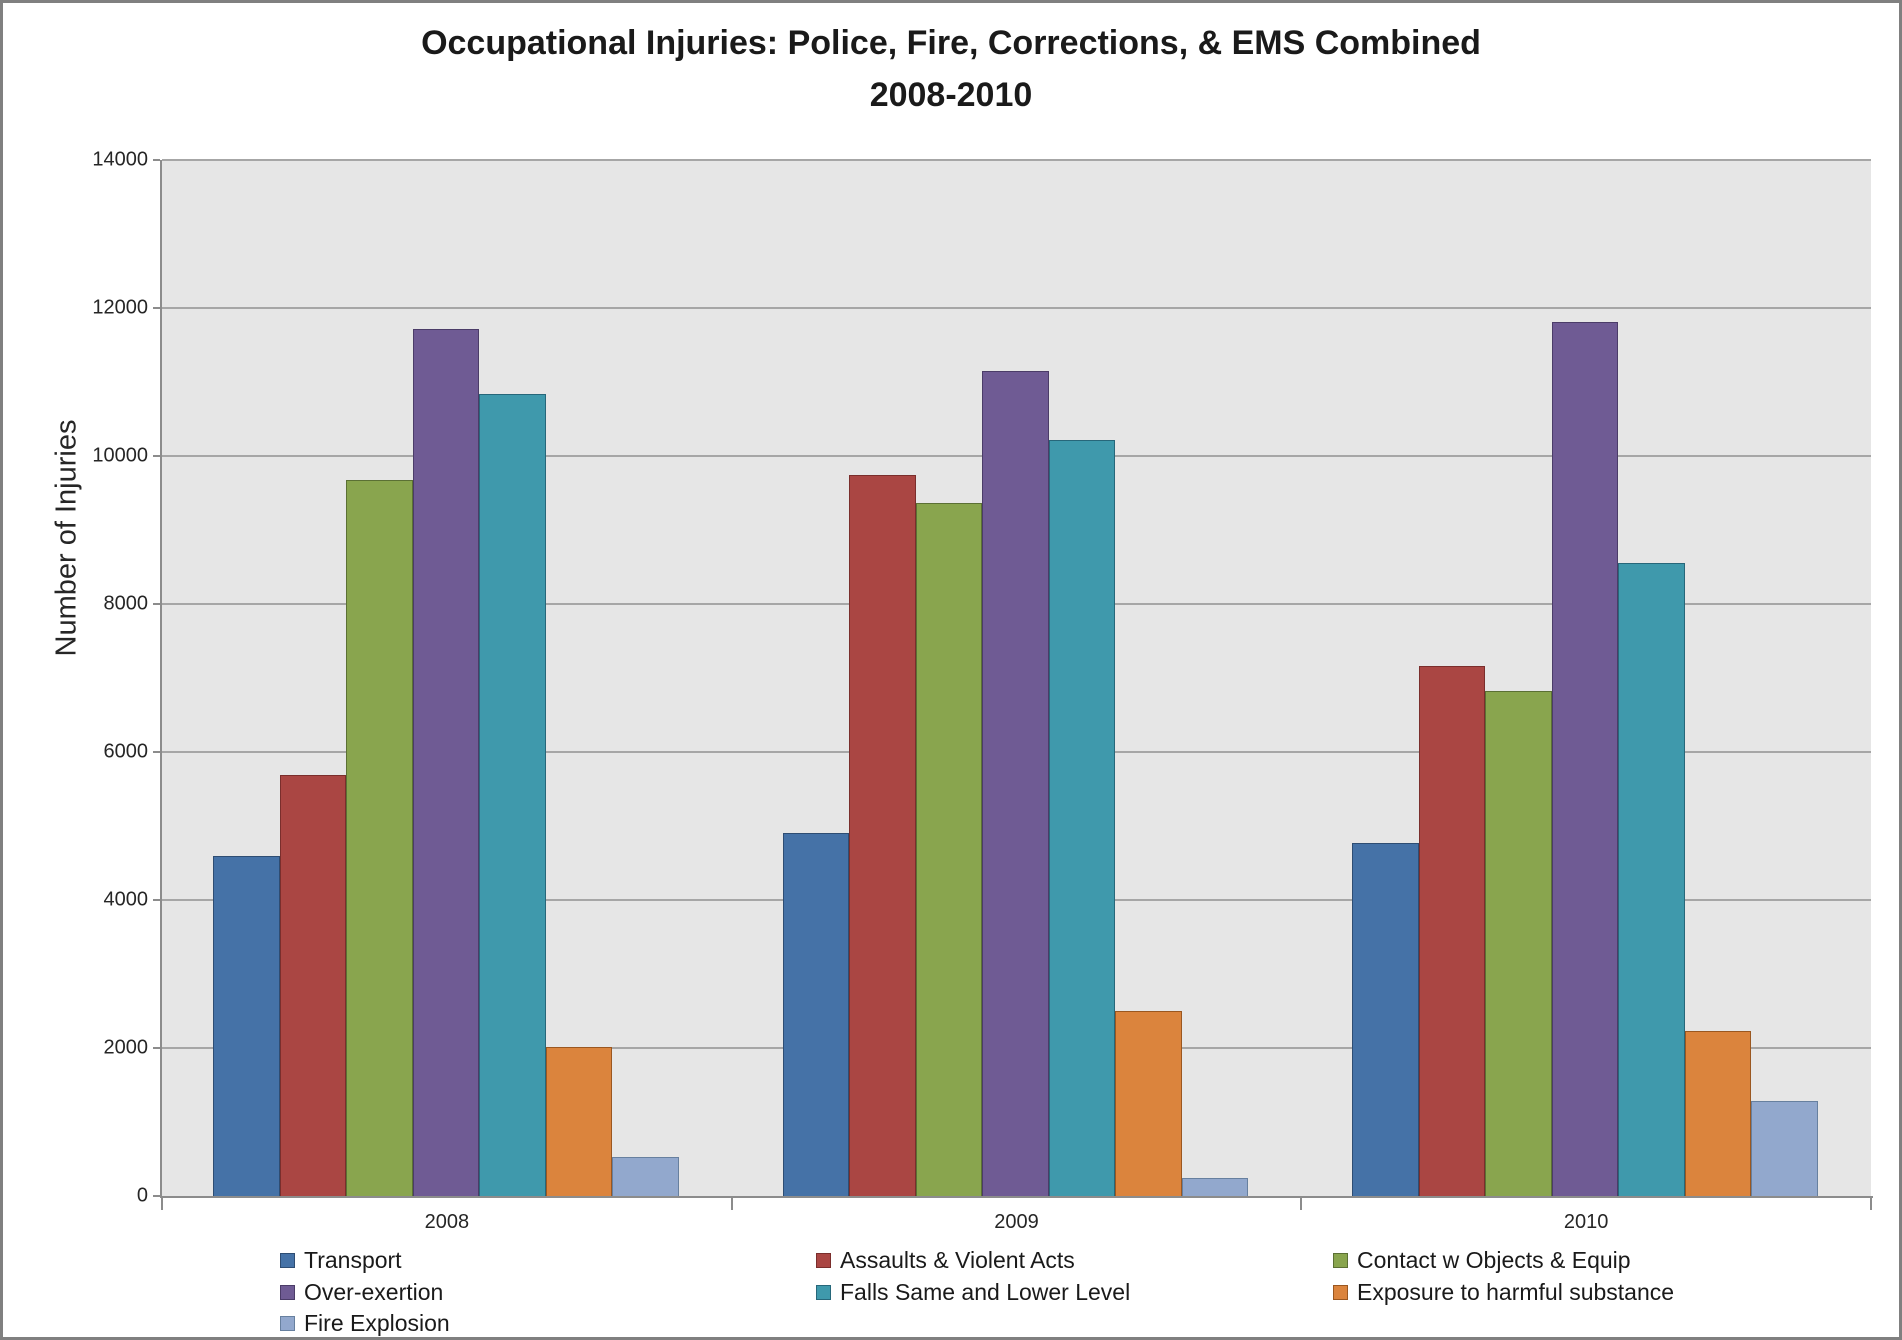  I want to click on bar-2009-over-exertion, so click(1015, 783).